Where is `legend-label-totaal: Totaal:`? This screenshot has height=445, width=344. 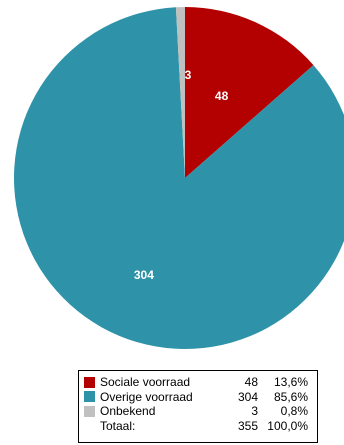
legend-label-totaal: Totaal: is located at coordinates (160, 426).